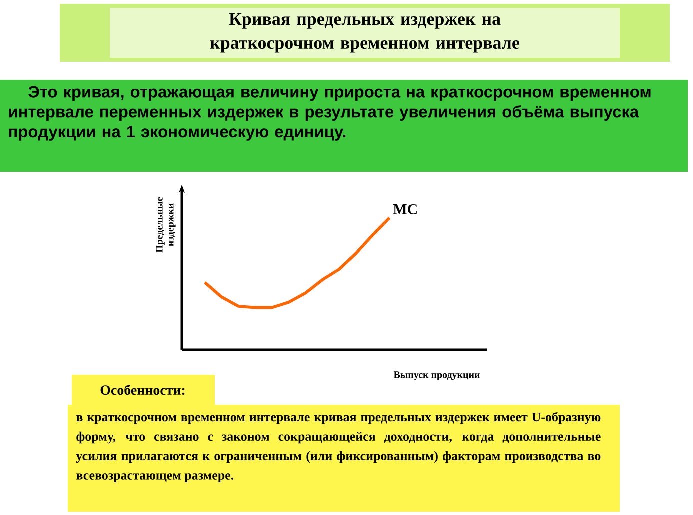  I want to click on text: в краткосрочном временном интервале кривая предельных издержек имеет U-образную форму, что связано с законом сокращающейся доходности, когда дополнительные усилия прилагаются к ограниченным (или фиксированным) факторам производства во всевозрастающем размере., so click(338, 447).